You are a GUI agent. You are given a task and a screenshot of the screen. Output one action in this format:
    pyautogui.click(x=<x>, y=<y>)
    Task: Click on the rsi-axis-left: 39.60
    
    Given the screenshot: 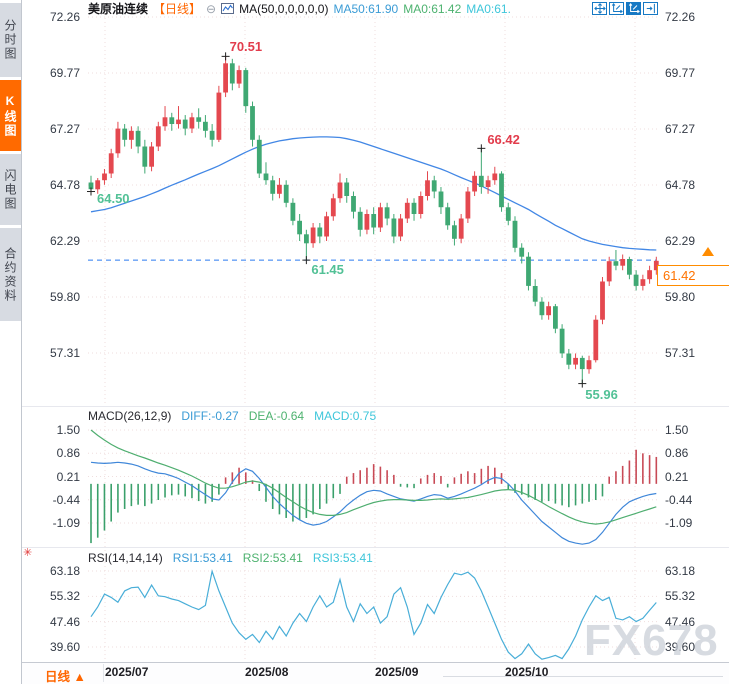 What is the action you would take?
    pyautogui.click(x=64, y=646)
    